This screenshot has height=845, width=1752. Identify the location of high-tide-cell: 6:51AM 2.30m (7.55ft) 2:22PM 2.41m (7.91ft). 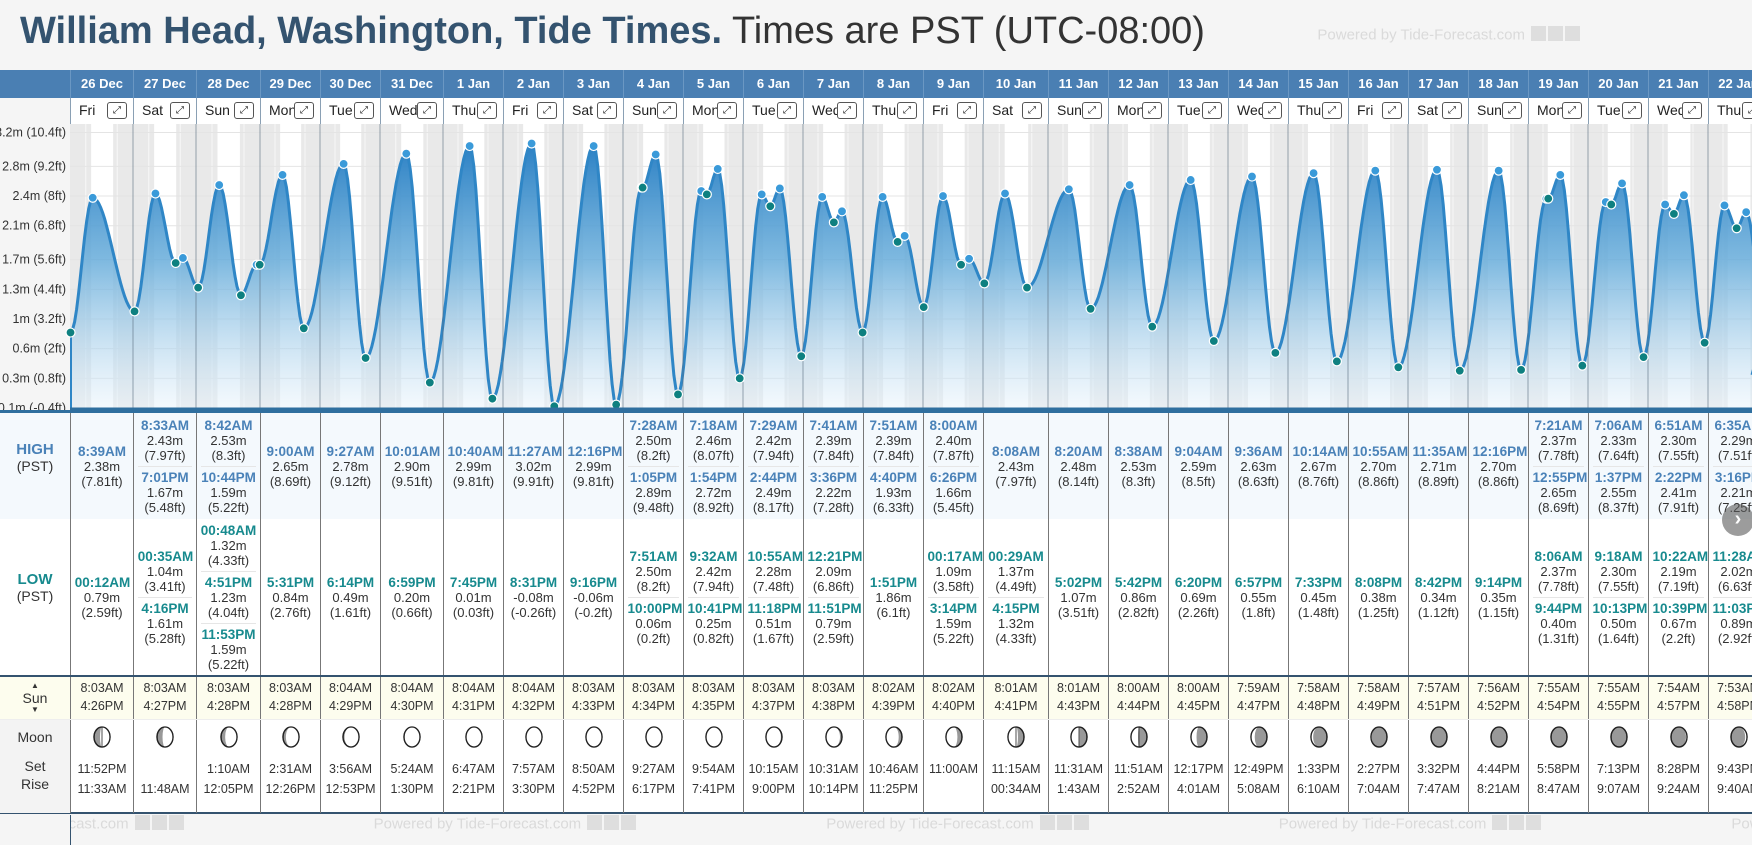
(1678, 466).